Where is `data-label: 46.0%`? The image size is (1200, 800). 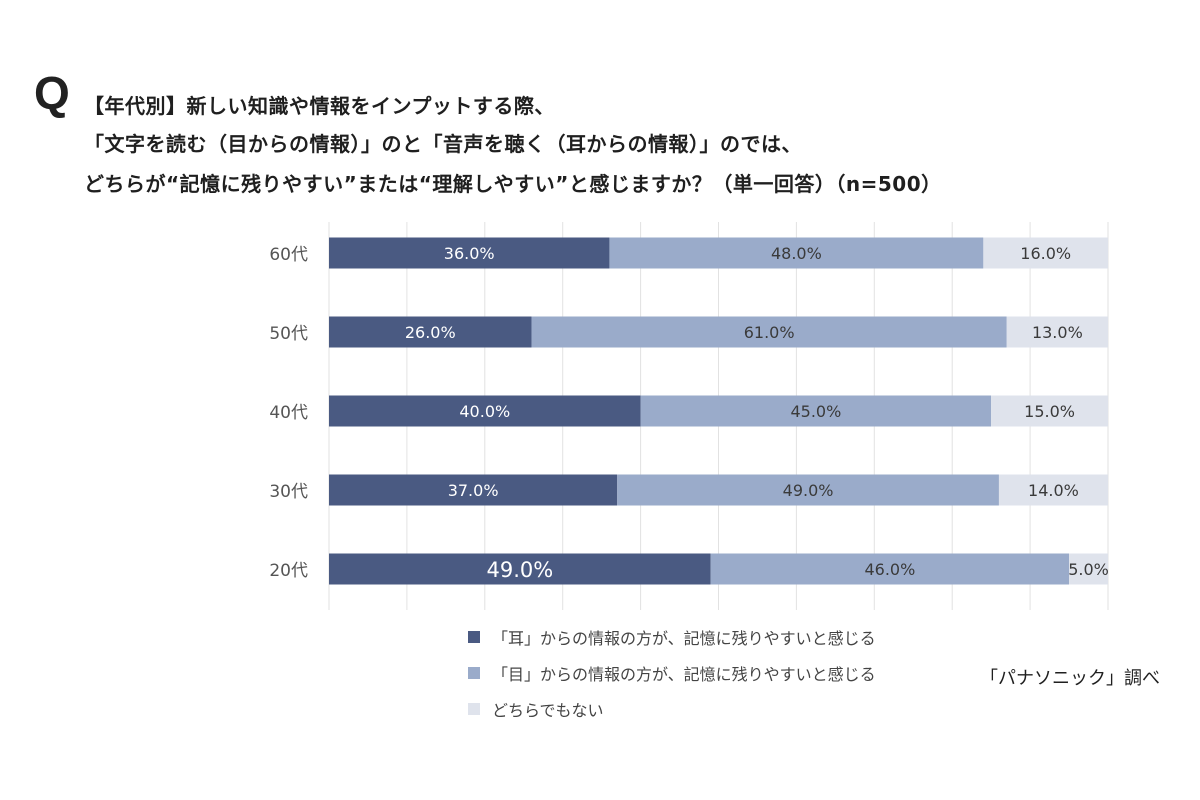
data-label: 46.0% is located at coordinates (889, 569).